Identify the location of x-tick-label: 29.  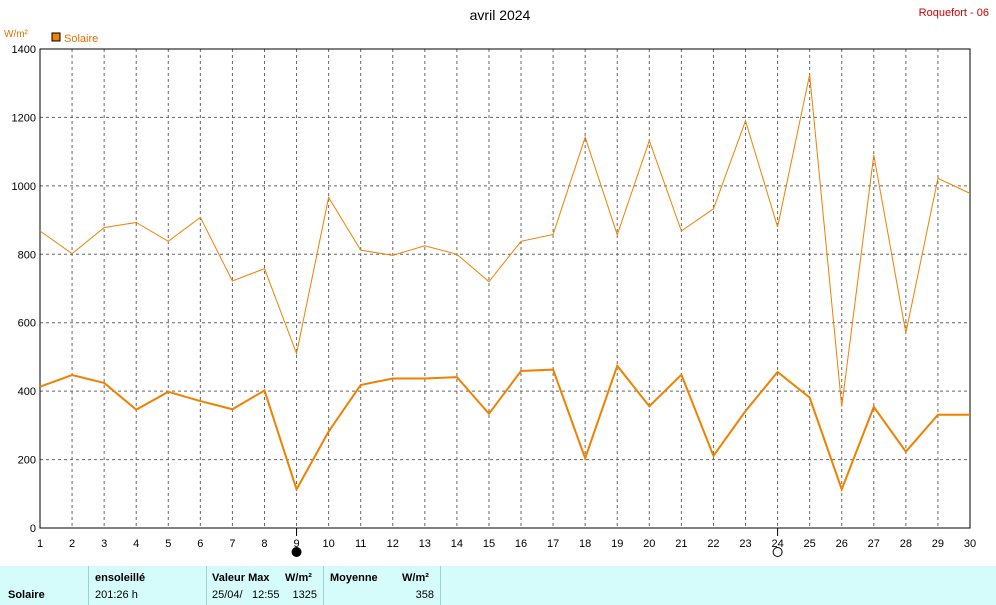
(938, 544).